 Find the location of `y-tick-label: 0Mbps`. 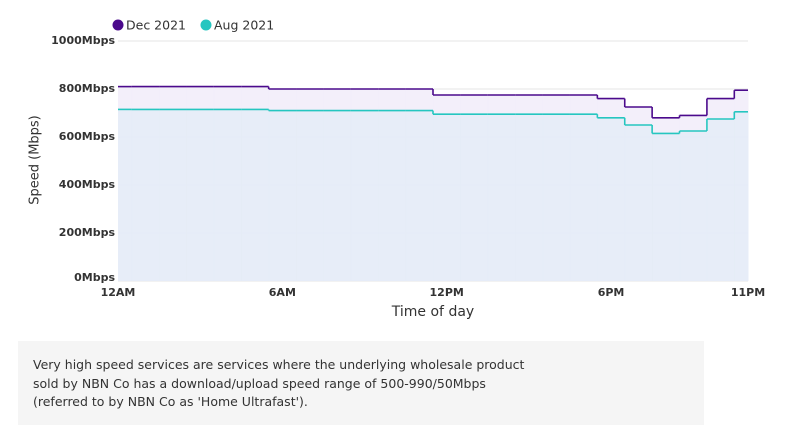

y-tick-label: 0Mbps is located at coordinates (94, 277).